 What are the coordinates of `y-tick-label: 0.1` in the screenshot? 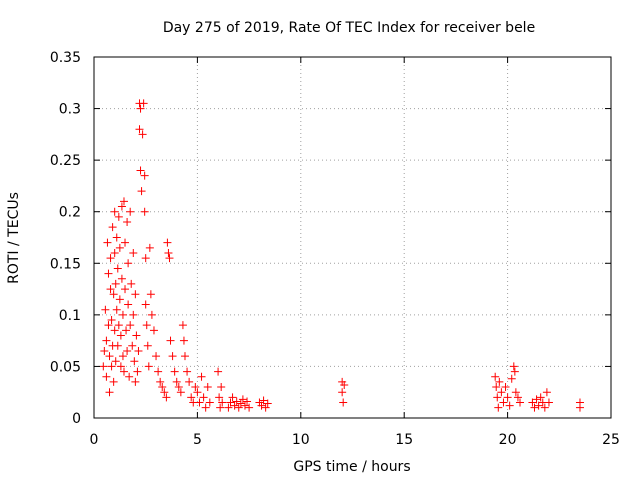 It's located at (70, 316).